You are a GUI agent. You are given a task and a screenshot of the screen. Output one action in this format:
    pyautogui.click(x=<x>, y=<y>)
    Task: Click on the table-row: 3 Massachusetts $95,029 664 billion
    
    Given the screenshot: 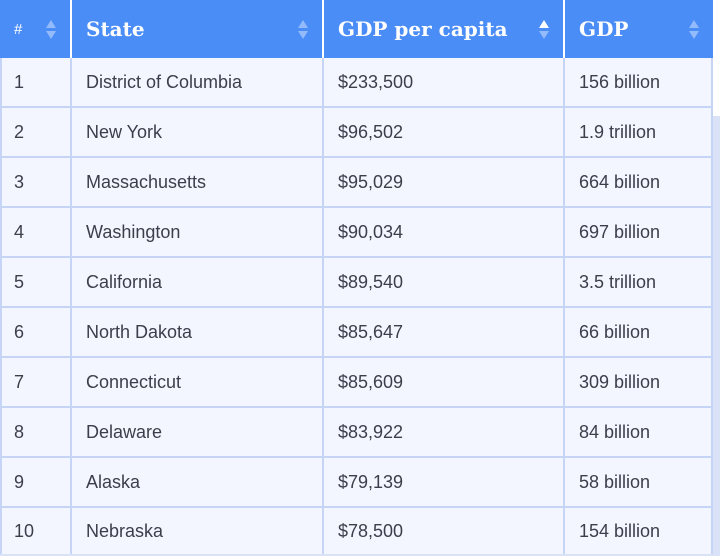 What is the action you would take?
    pyautogui.click(x=356, y=183)
    